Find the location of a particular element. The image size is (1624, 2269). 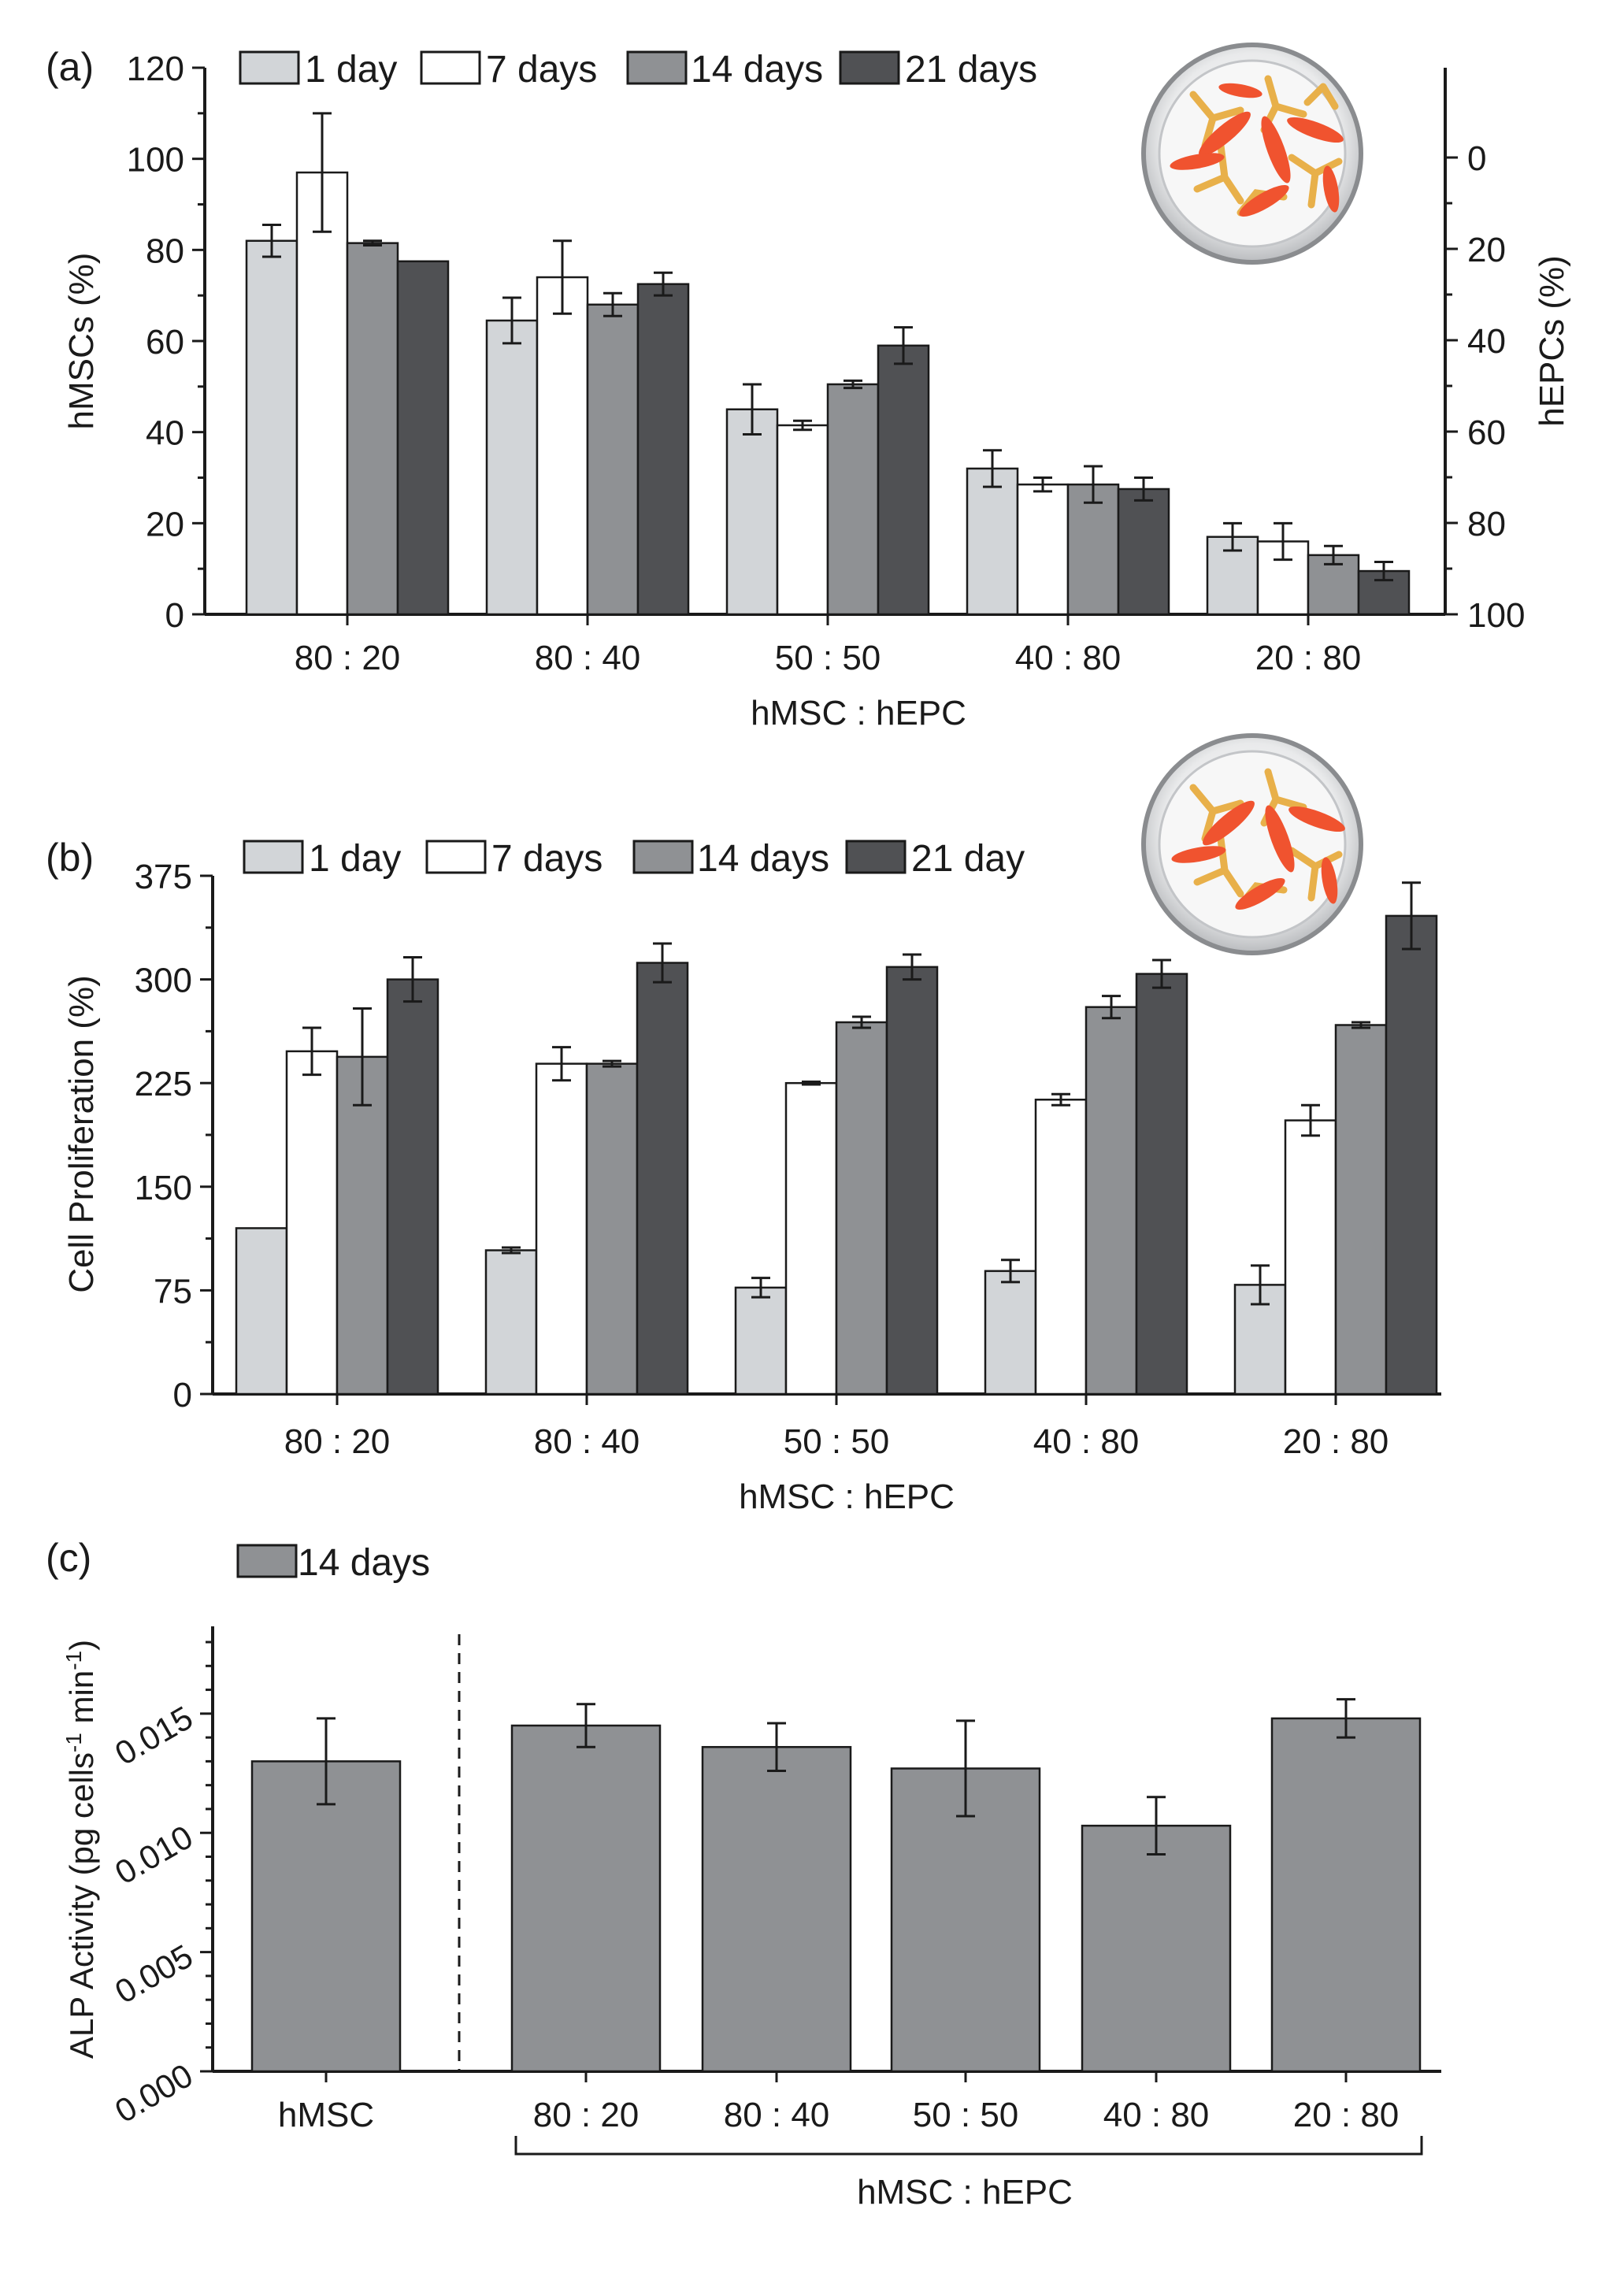

petri-dish-illustration-a is located at coordinates (1252, 154).